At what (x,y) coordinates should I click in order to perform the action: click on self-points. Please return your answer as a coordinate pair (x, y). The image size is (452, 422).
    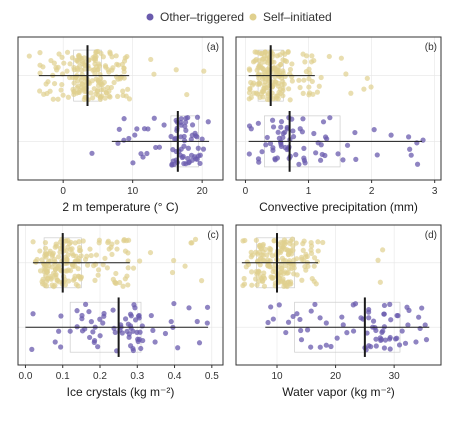
    Looking at the image, I should click on (117, 263).